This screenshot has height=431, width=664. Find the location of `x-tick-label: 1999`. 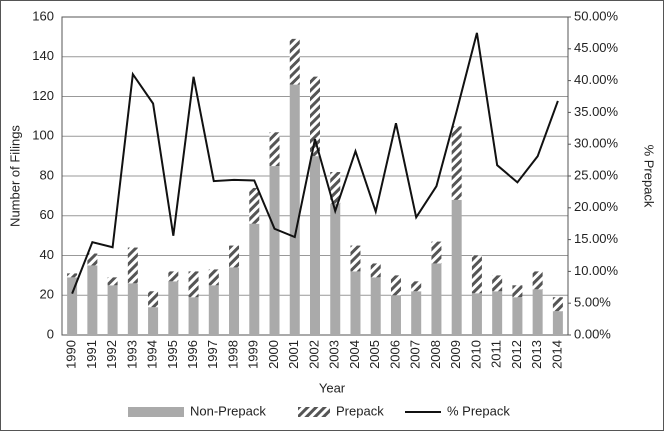

x-tick-label: 1999 is located at coordinates (253, 354).